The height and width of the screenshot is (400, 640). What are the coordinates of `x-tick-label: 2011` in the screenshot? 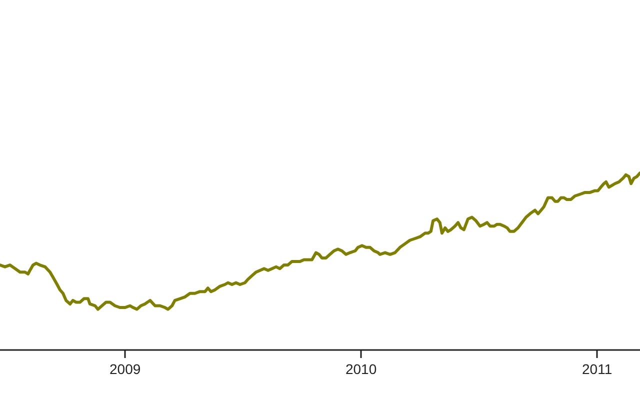 It's located at (597, 369).